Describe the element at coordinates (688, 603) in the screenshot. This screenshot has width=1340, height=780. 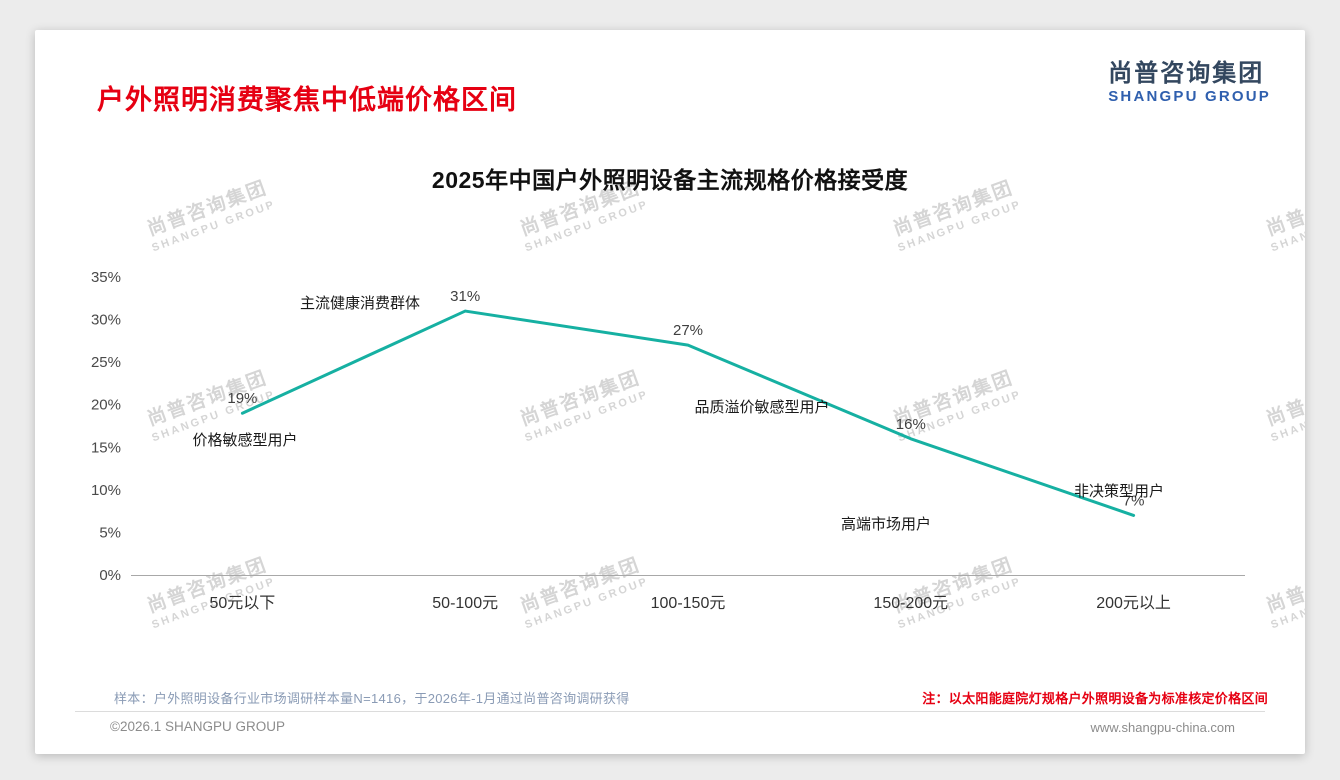
I see `x-category-label: 100-150元` at that location.